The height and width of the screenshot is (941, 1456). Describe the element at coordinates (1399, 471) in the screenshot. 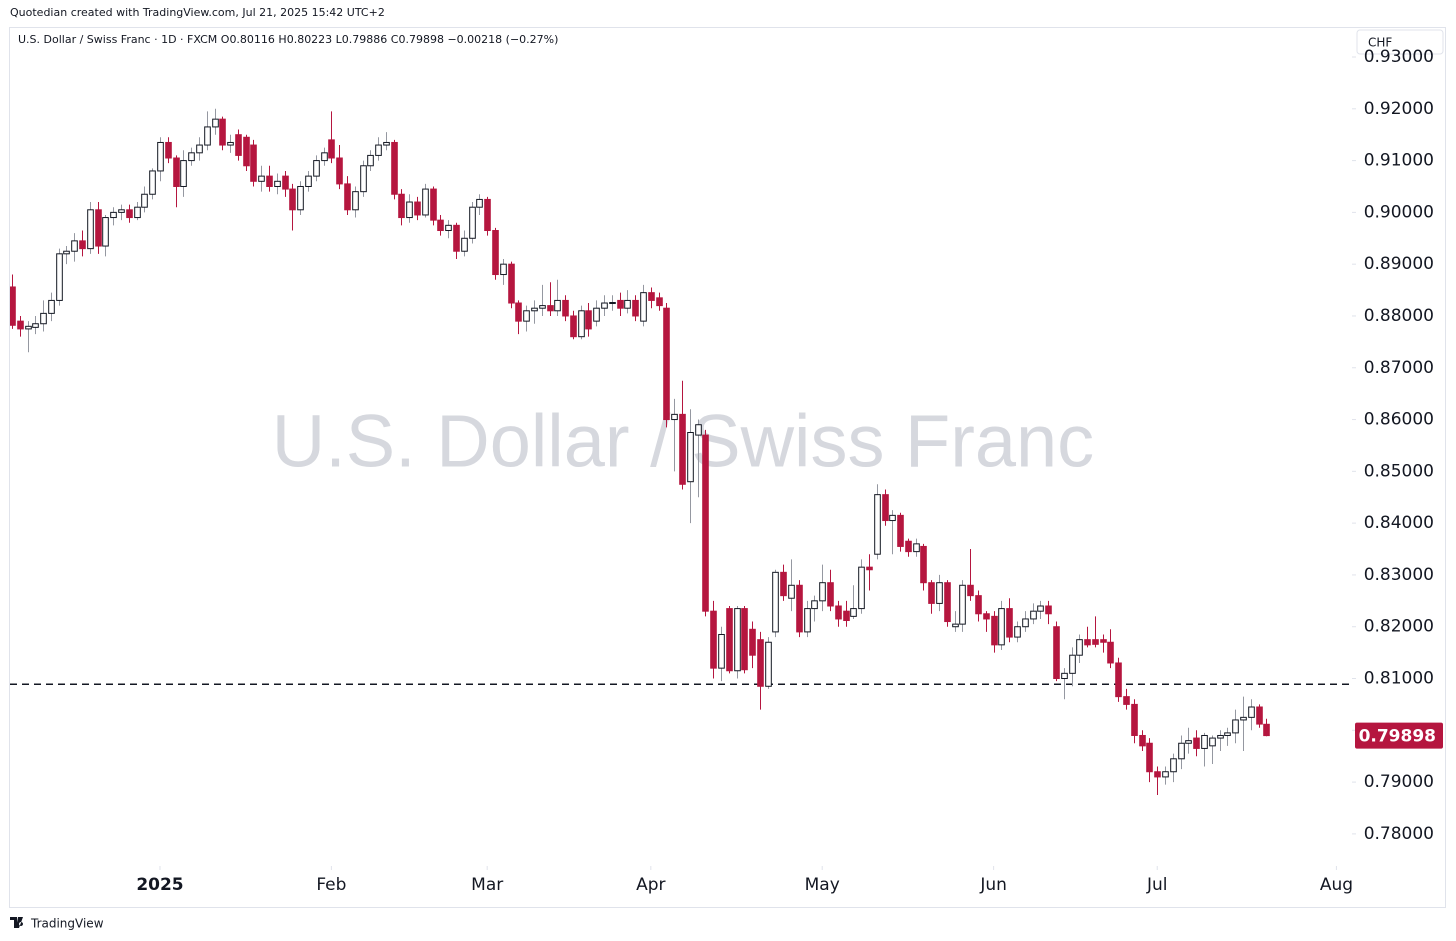

I see `y-tick-label: 0.85000` at that location.